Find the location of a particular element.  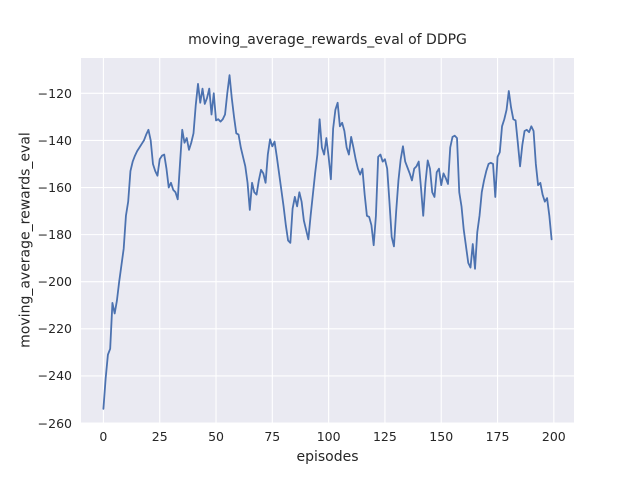

x-tick-label: 125 is located at coordinates (384, 436).